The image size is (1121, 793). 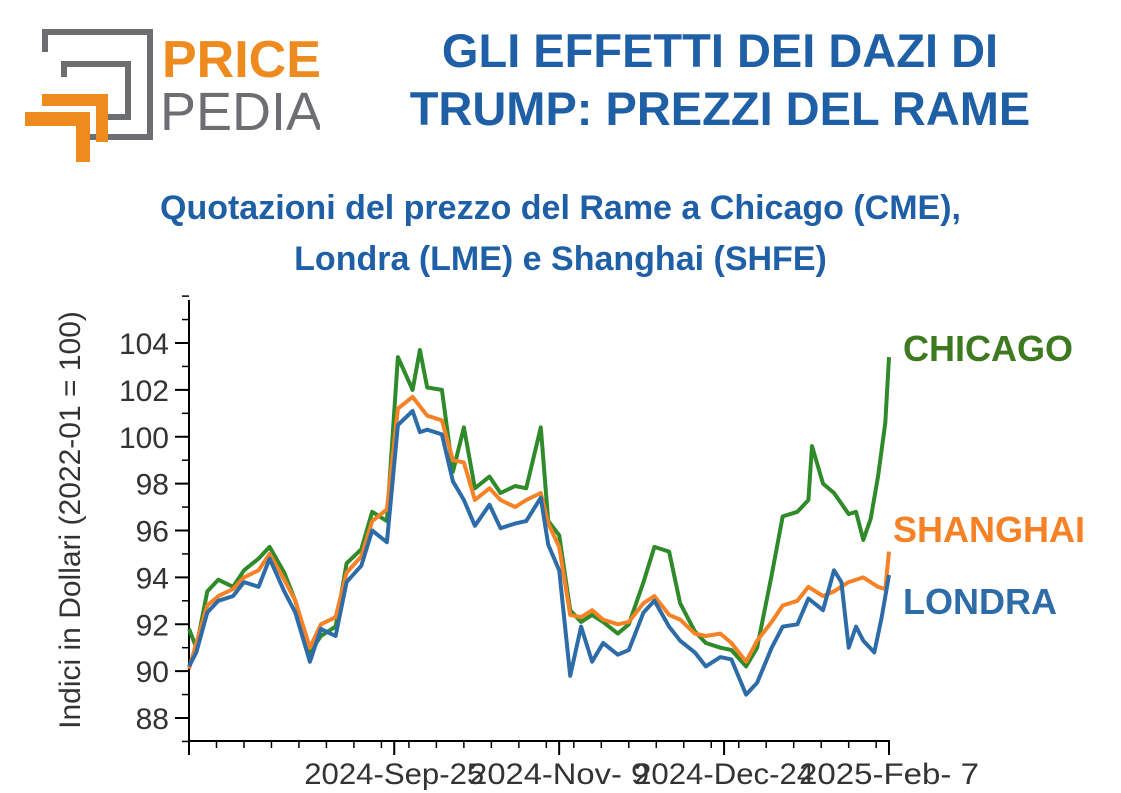 I want to click on legend-label-chicago: CHICAGO, so click(x=988, y=348).